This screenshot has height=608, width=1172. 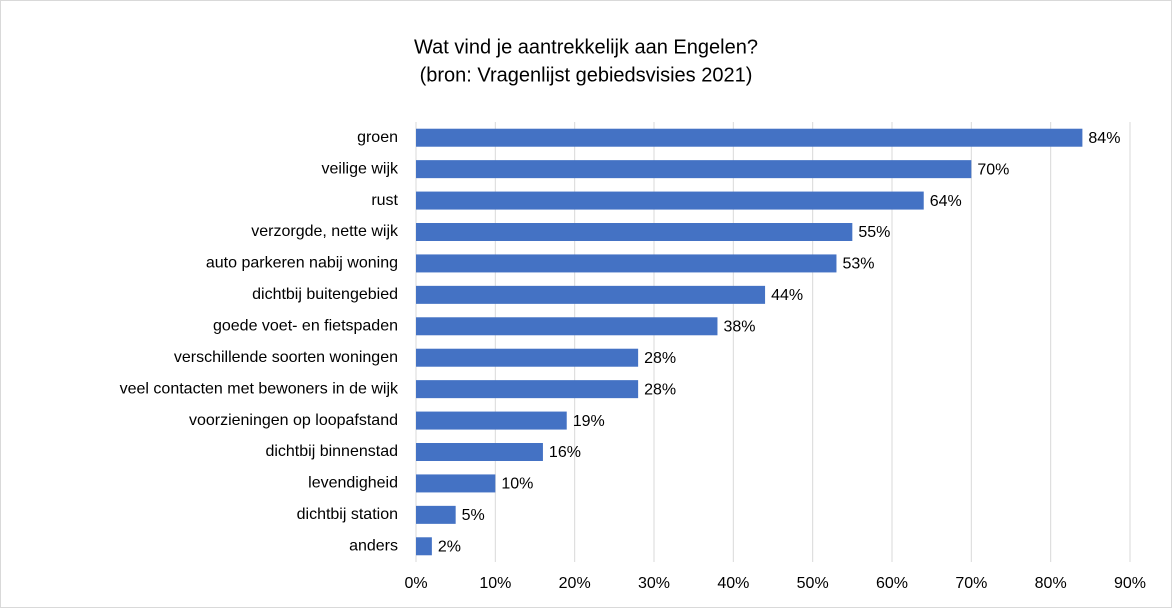 What do you see at coordinates (589, 421) in the screenshot?
I see `value-label: 19%` at bounding box center [589, 421].